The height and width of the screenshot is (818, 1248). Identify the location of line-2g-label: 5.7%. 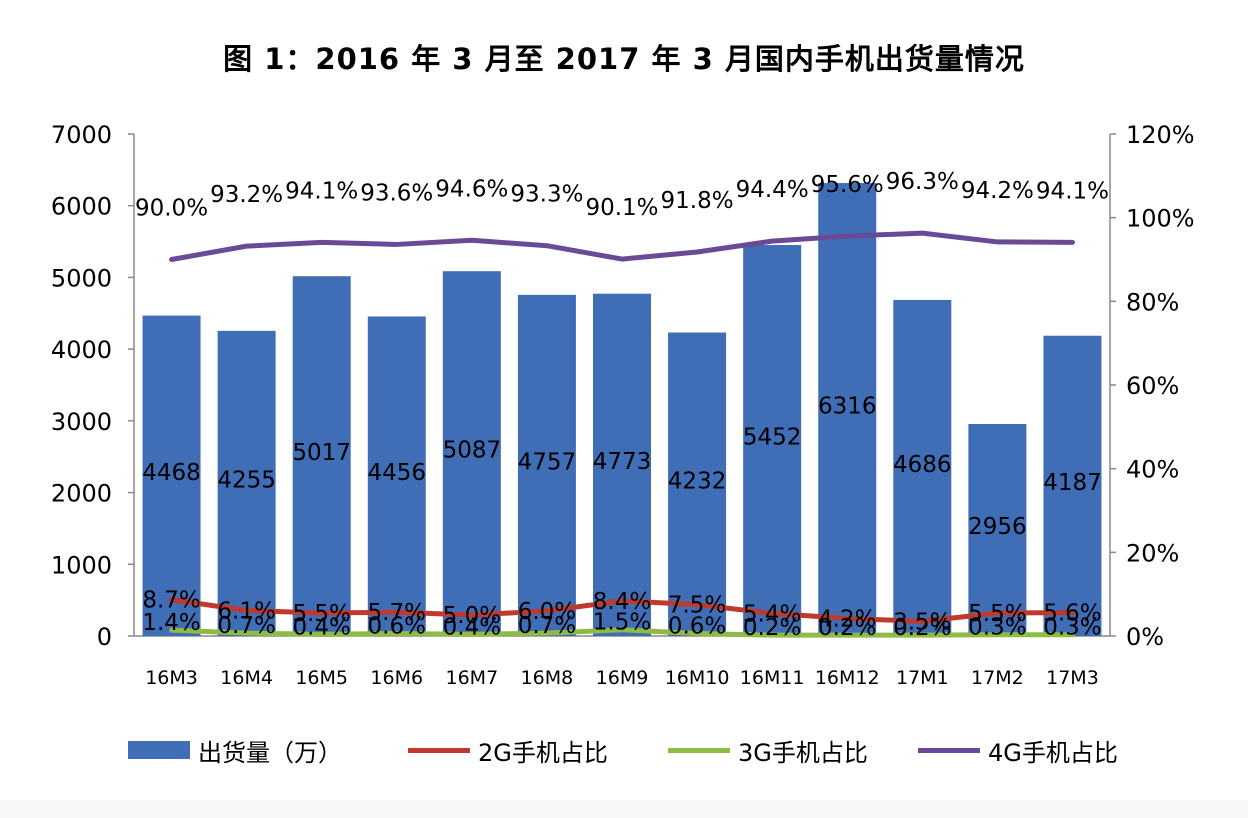
(397, 613).